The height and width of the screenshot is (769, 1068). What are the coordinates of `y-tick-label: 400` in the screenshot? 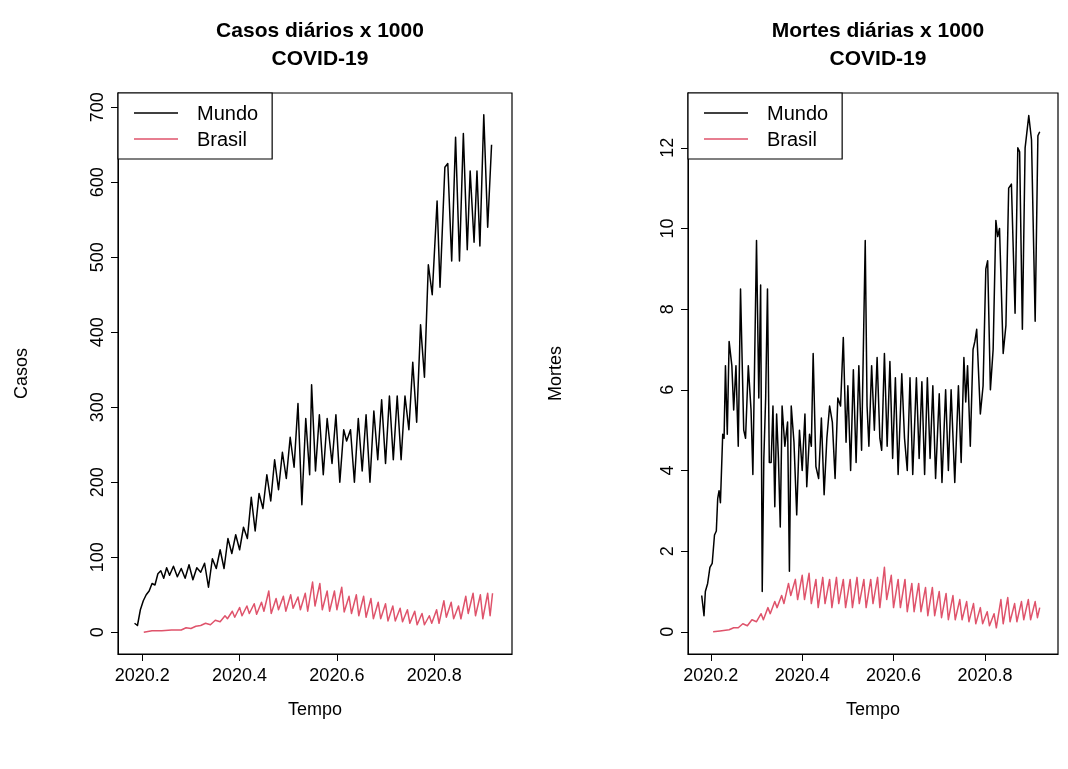 It's located at (97, 332).